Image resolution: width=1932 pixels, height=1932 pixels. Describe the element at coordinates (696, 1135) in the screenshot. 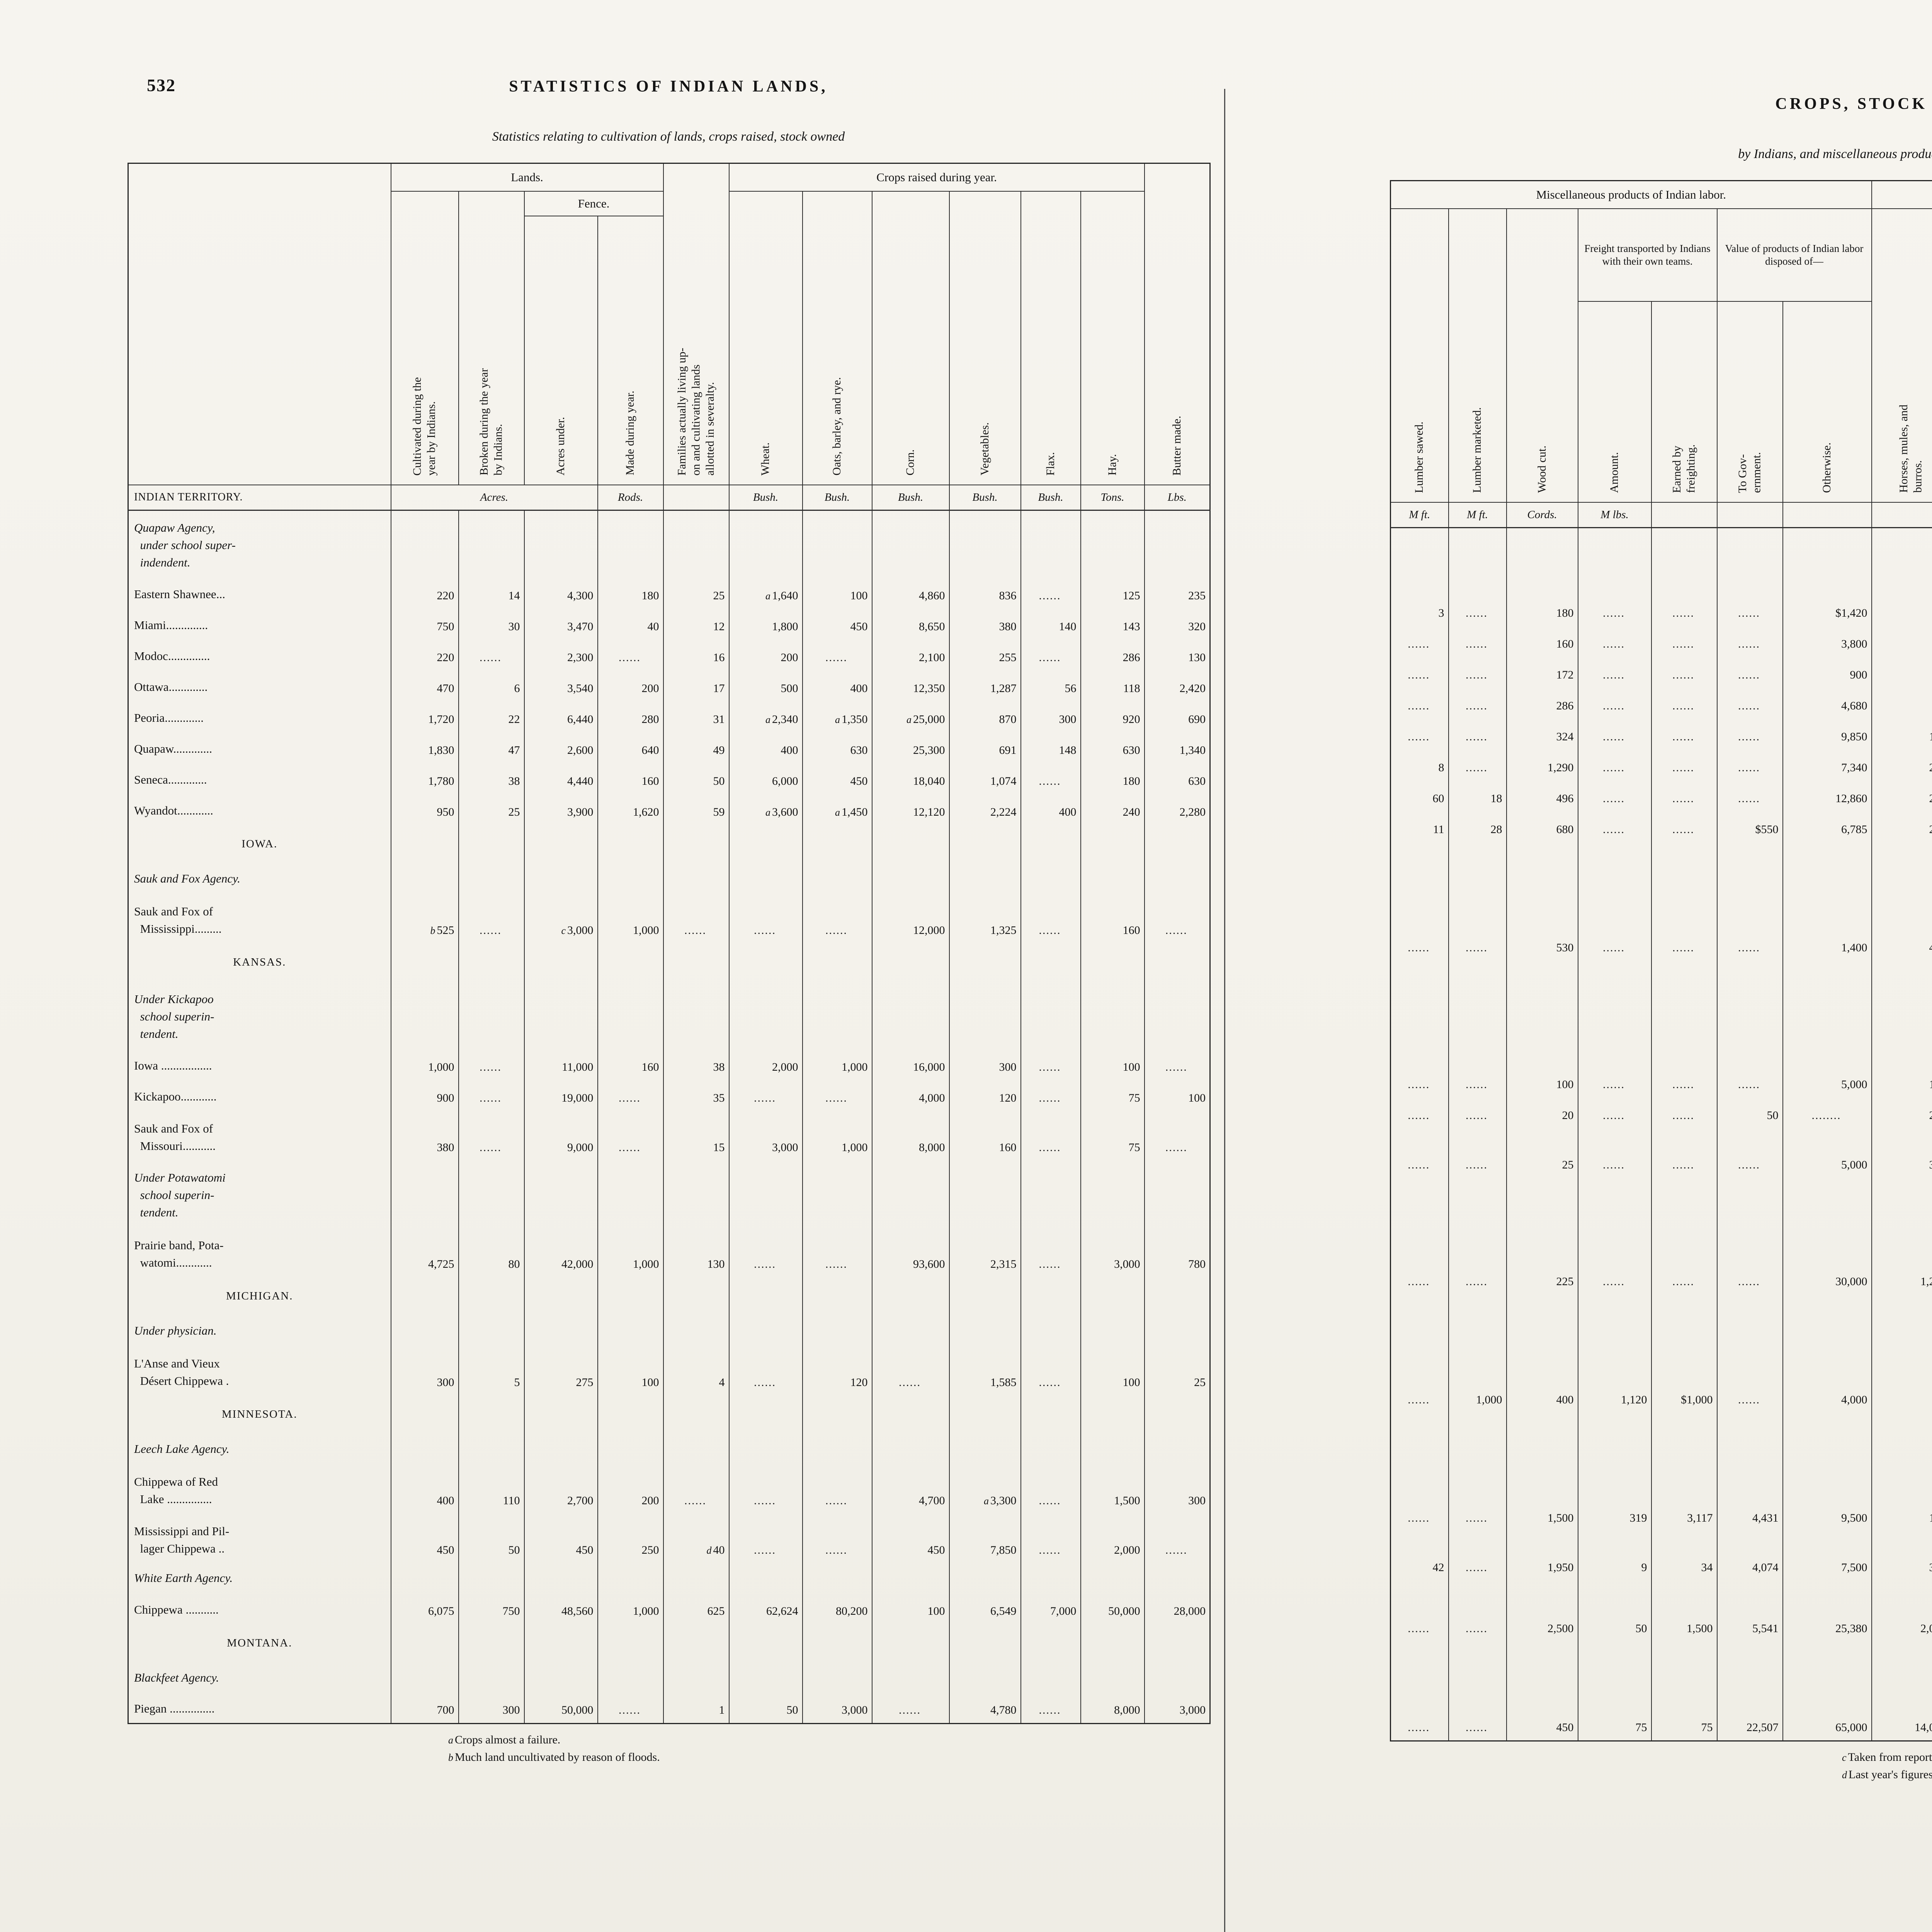

I see `cell: 15` at that location.